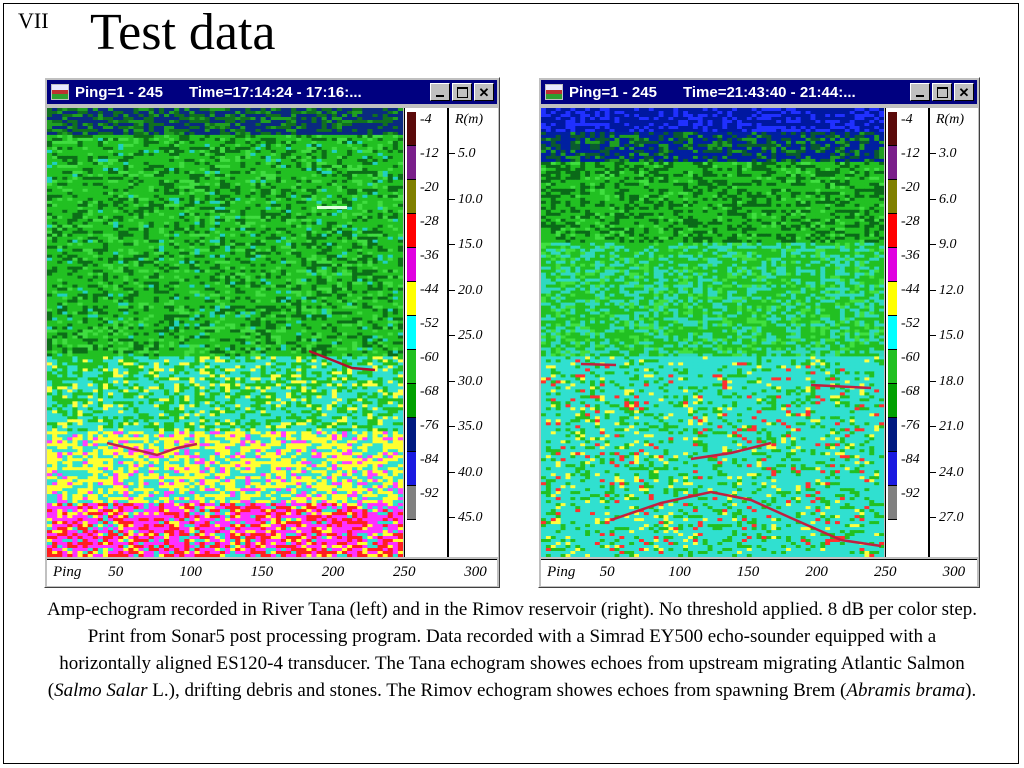 Image resolution: width=1024 pixels, height=768 pixels. What do you see at coordinates (183, 32) in the screenshot?
I see `slide-title: Test data` at bounding box center [183, 32].